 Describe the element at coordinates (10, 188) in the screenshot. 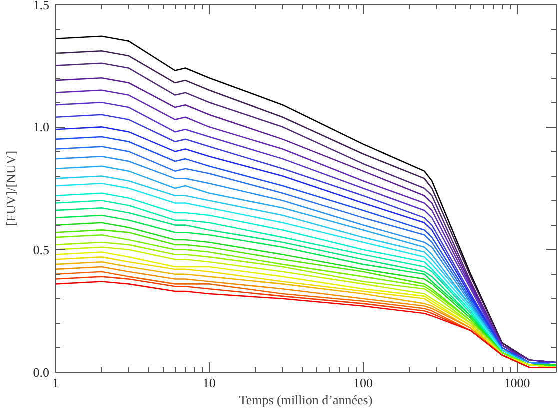

I see `y-axis-title: [FUV]/[NUV]` at that location.